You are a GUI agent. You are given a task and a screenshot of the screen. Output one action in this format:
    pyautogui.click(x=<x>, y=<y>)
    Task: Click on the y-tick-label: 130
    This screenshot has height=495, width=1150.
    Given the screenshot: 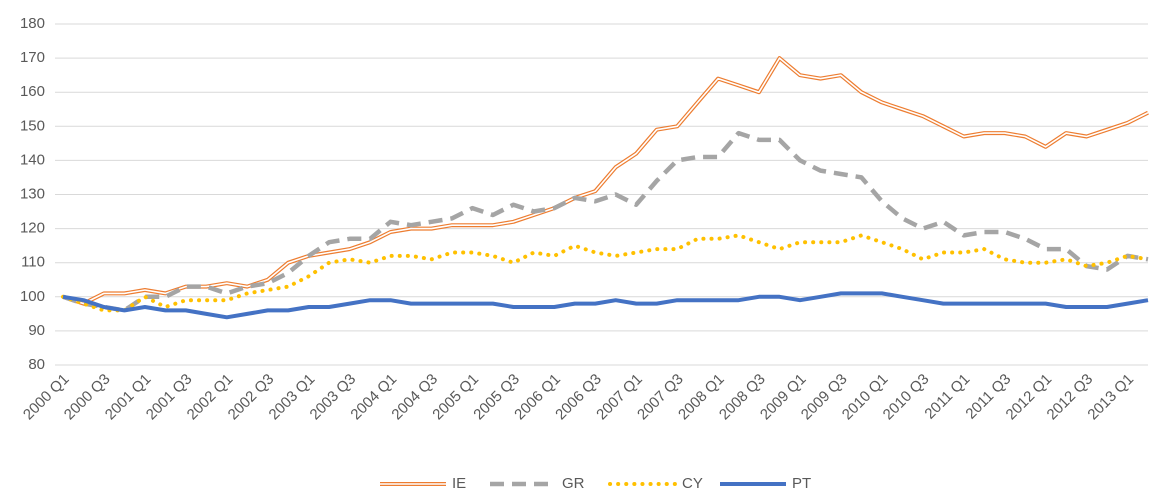 What is the action you would take?
    pyautogui.click(x=32, y=193)
    